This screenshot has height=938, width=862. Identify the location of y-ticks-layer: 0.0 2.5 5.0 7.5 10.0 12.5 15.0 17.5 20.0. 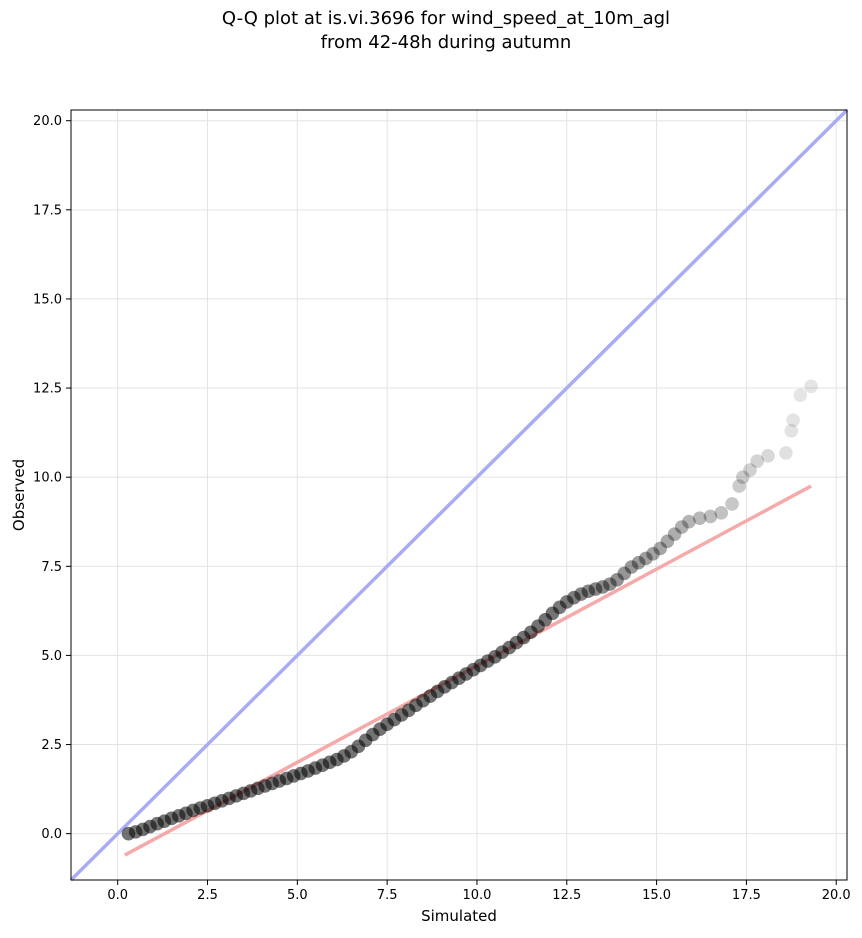
(52, 478).